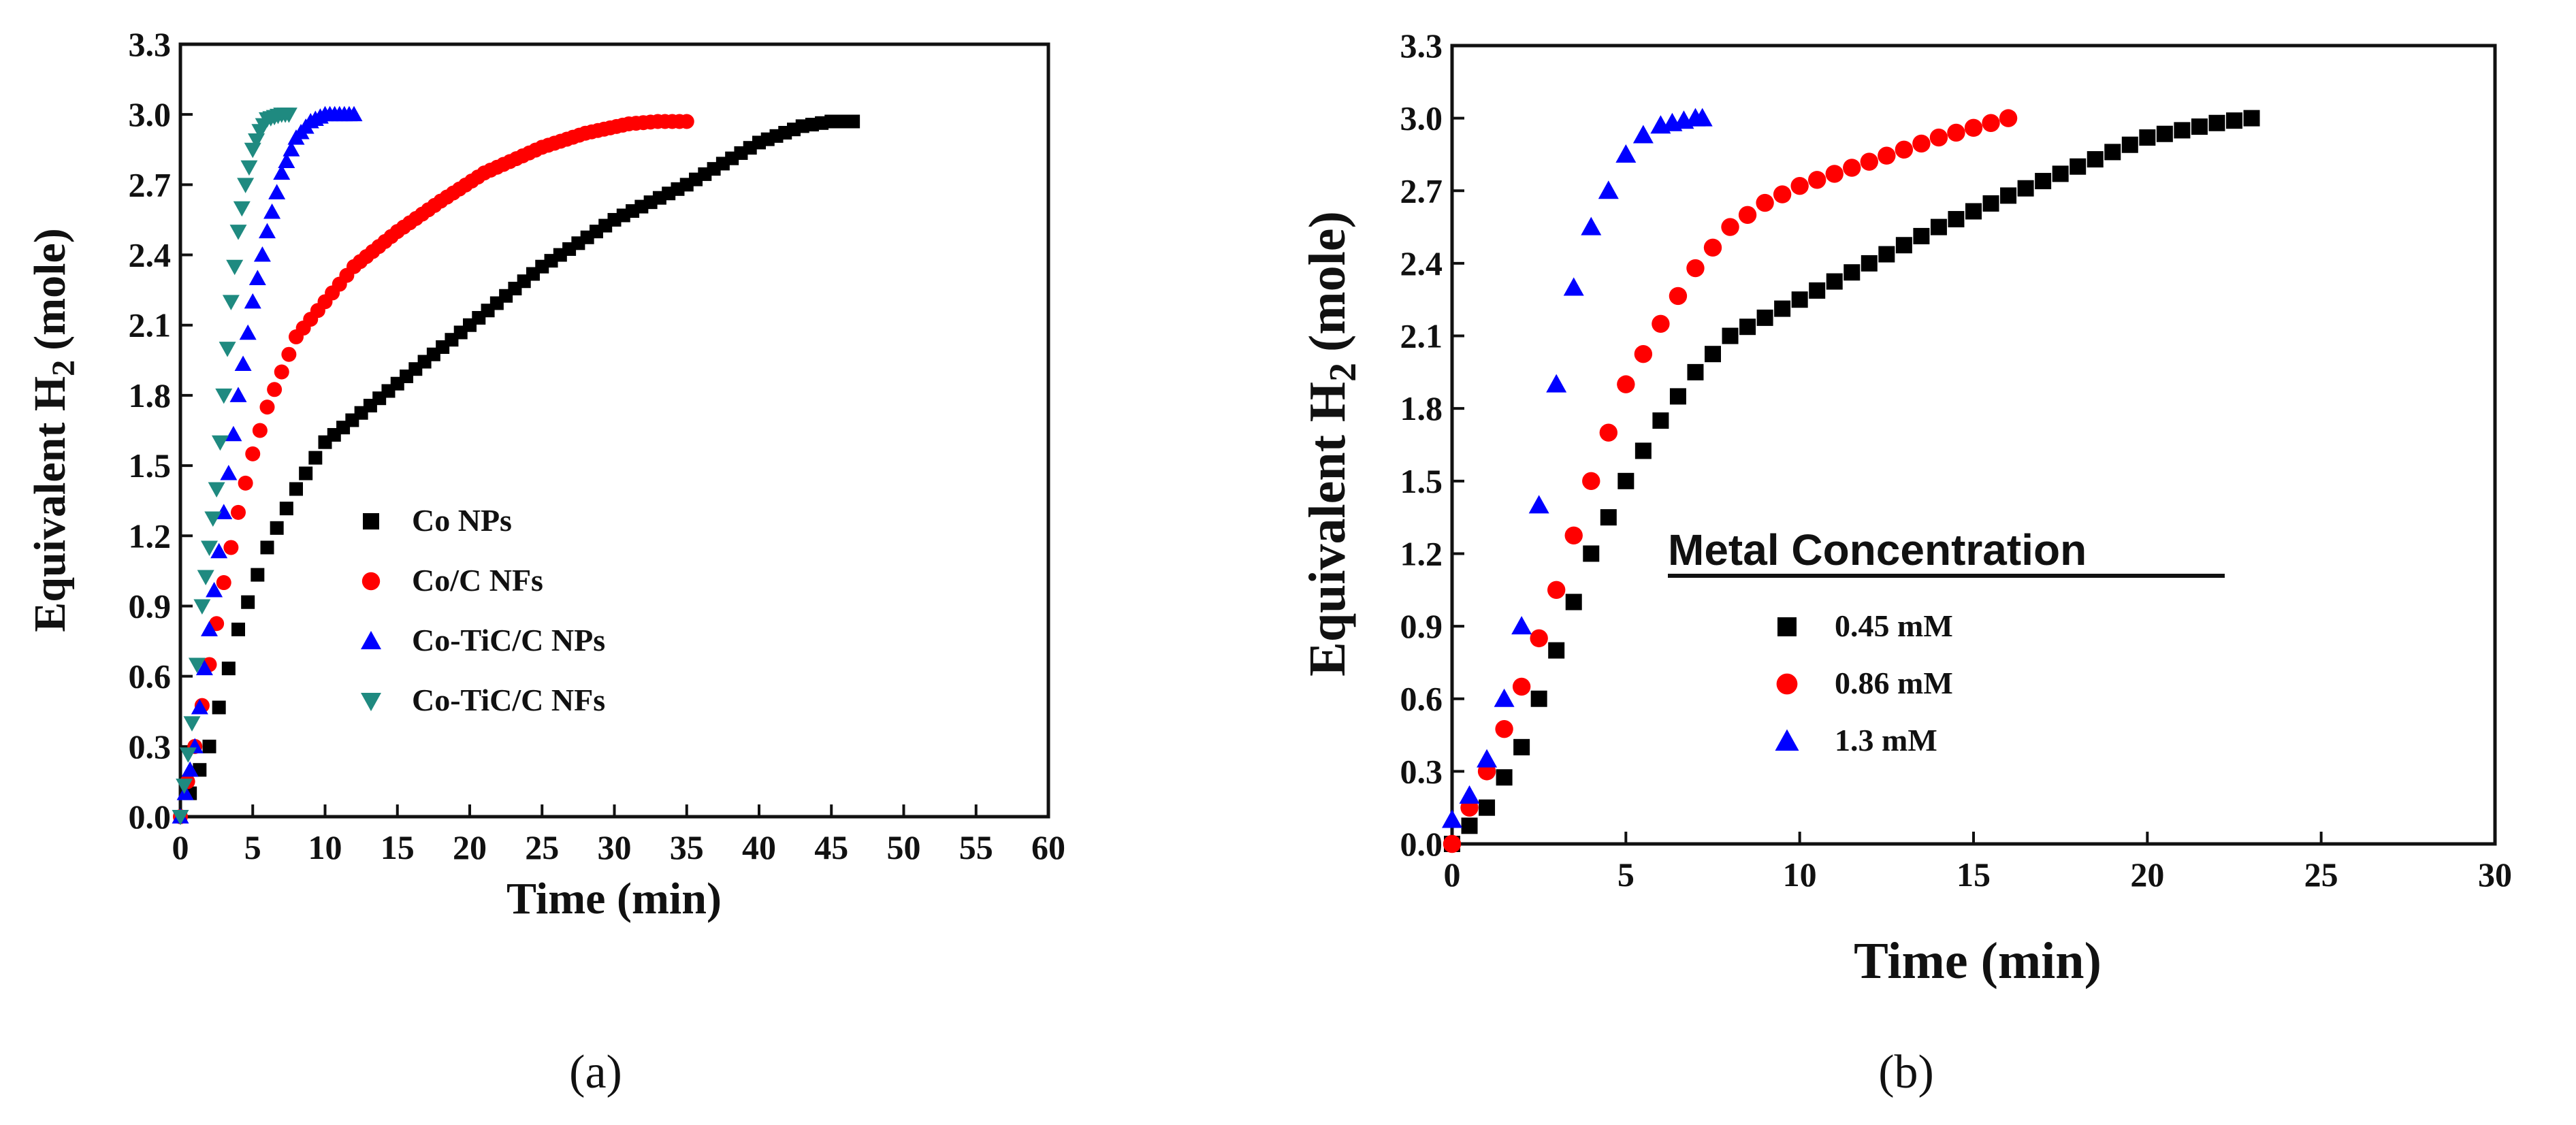 This screenshot has height=1125, width=2576. What do you see at coordinates (542, 847) in the screenshot?
I see `x-tick-label-a: 25` at bounding box center [542, 847].